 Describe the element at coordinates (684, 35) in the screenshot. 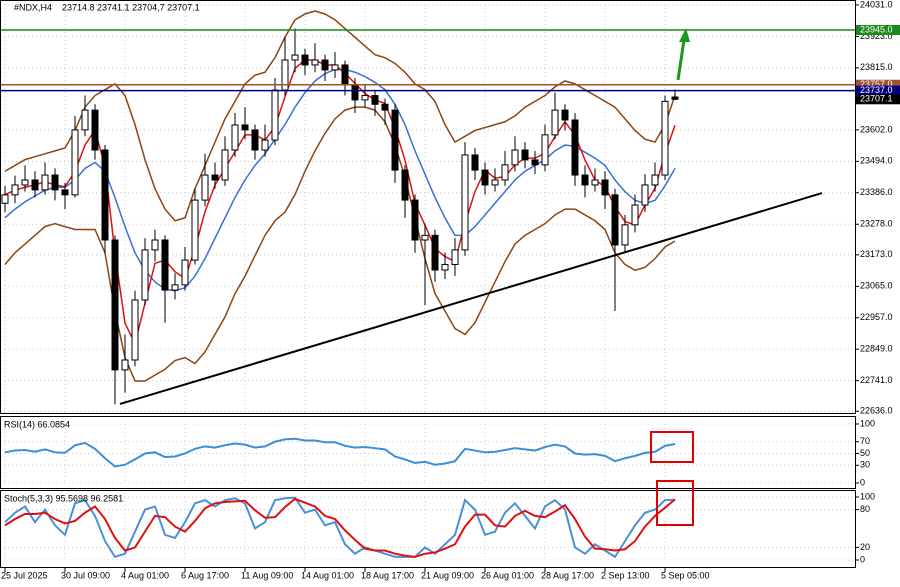

I see `arrow-head` at that location.